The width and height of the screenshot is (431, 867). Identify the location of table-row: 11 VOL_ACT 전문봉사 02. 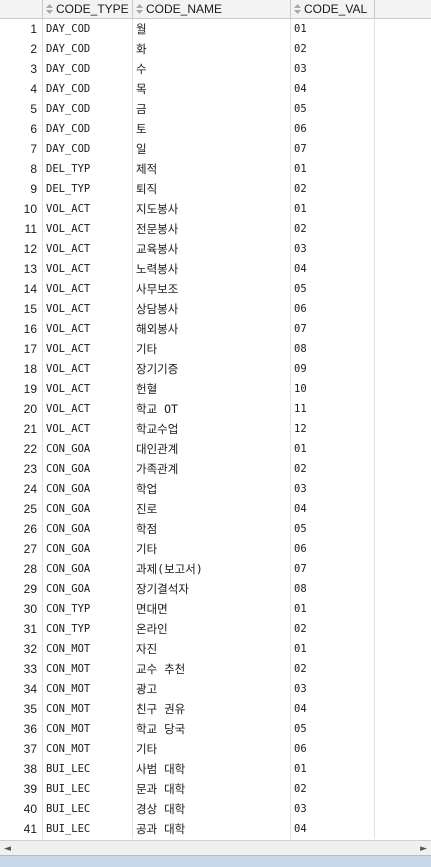
(215, 229).